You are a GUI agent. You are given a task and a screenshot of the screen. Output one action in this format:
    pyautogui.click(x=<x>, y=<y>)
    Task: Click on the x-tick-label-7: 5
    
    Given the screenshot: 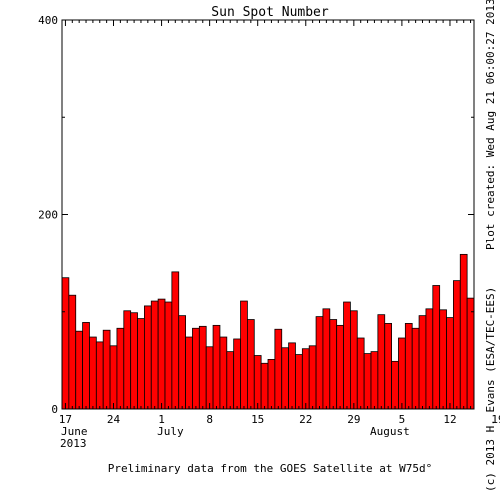 What is the action you would take?
    pyautogui.click(x=402, y=419)
    